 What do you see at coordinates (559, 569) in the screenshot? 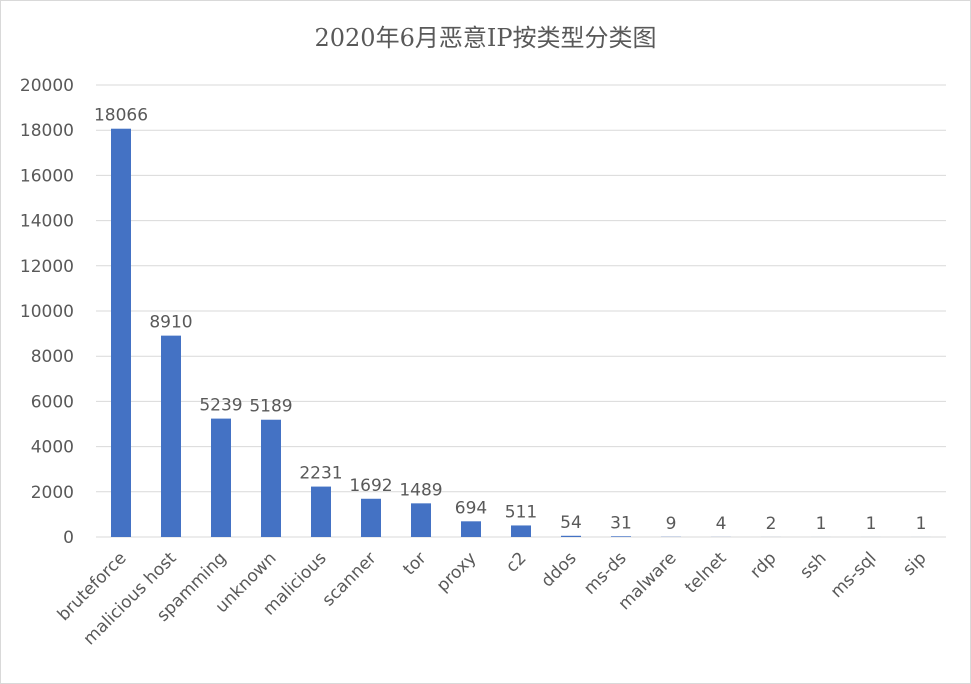
I see `x-tick-label: ddos` at bounding box center [559, 569].